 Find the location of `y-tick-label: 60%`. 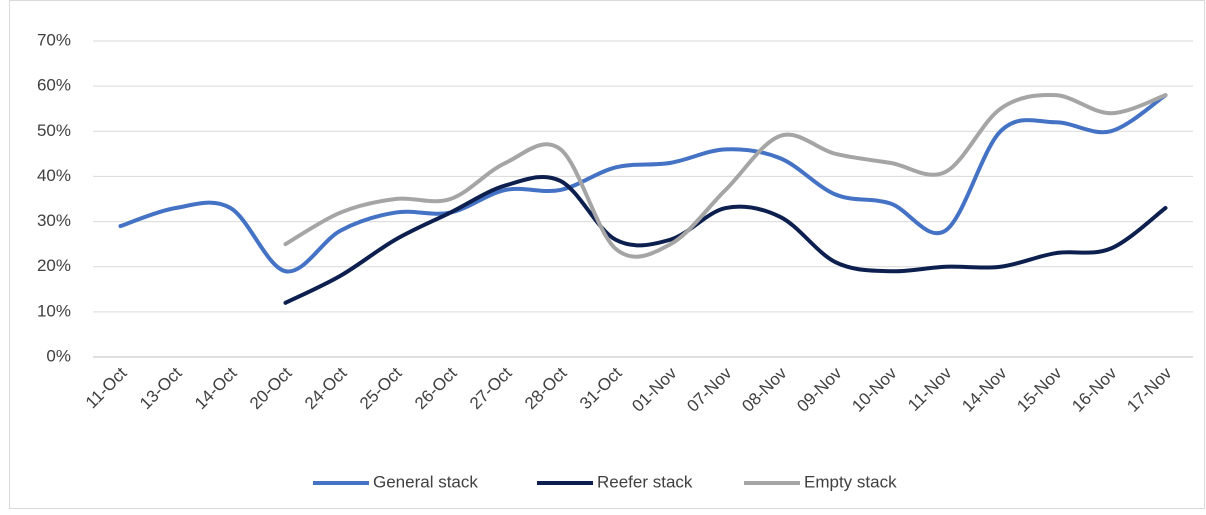

y-tick-label: 60% is located at coordinates (54, 85).